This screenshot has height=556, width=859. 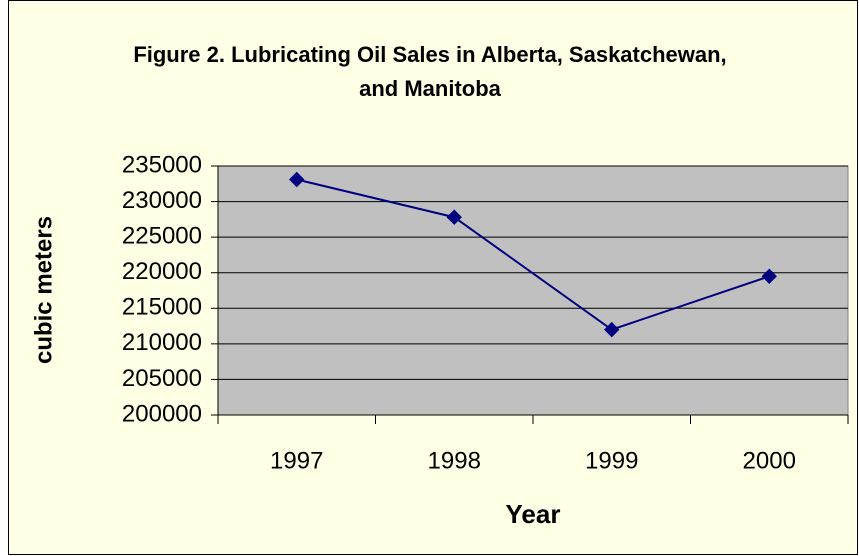 What do you see at coordinates (162, 164) in the screenshot?
I see `y-tick-label: 235000` at bounding box center [162, 164].